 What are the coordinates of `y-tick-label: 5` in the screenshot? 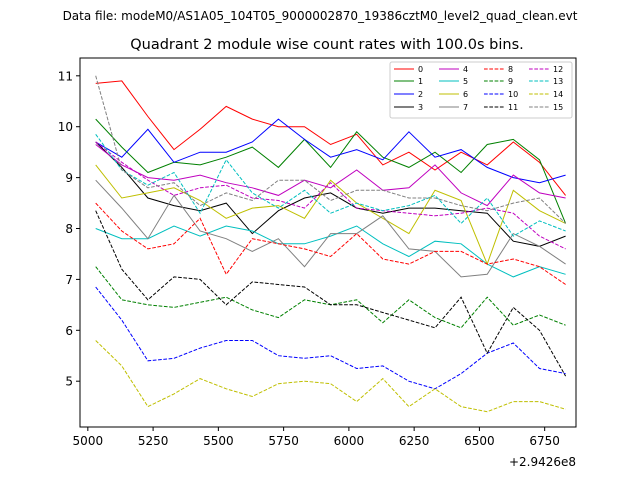 It's located at (69, 382).